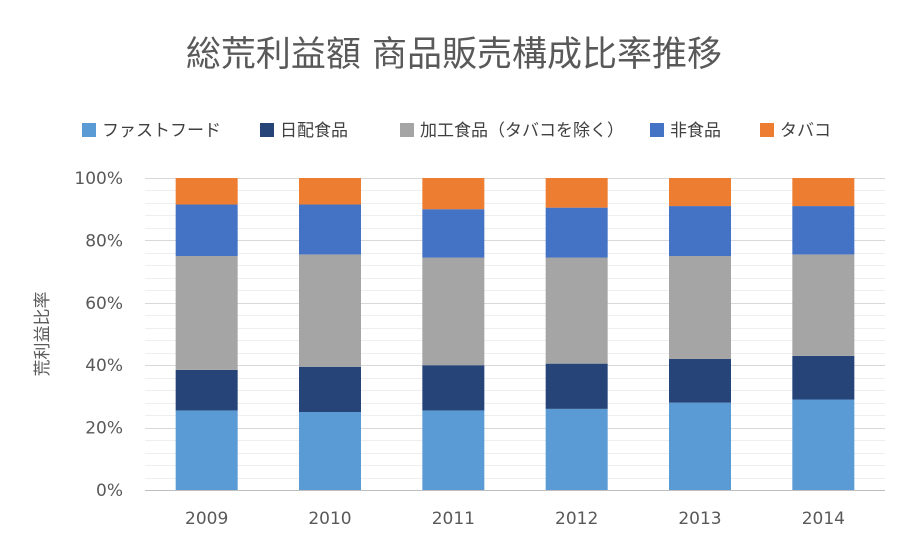 Image resolution: width=909 pixels, height=545 pixels. Describe the element at coordinates (453, 519) in the screenshot. I see `x-tick-label: 2011` at that location.